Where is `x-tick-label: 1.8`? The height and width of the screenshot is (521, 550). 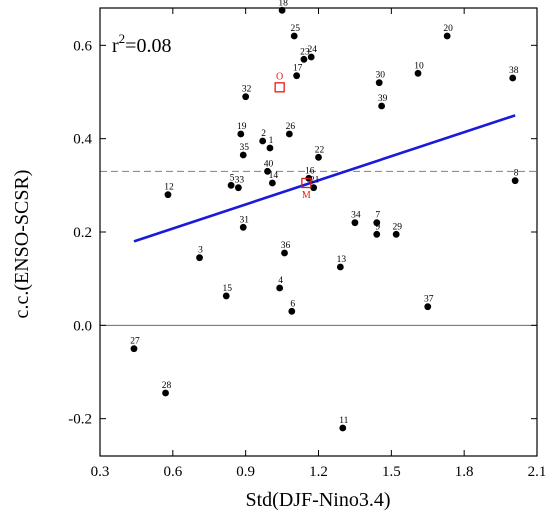 x-tick-label: 1.8 is located at coordinates (464, 472).